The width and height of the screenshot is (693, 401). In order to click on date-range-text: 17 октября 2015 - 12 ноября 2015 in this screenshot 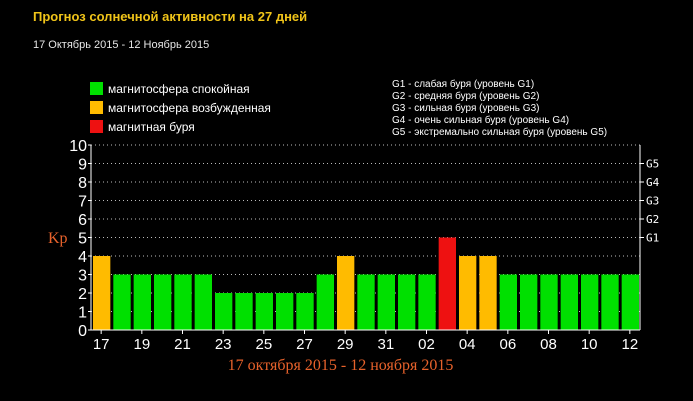, I will do `click(340, 365)`.